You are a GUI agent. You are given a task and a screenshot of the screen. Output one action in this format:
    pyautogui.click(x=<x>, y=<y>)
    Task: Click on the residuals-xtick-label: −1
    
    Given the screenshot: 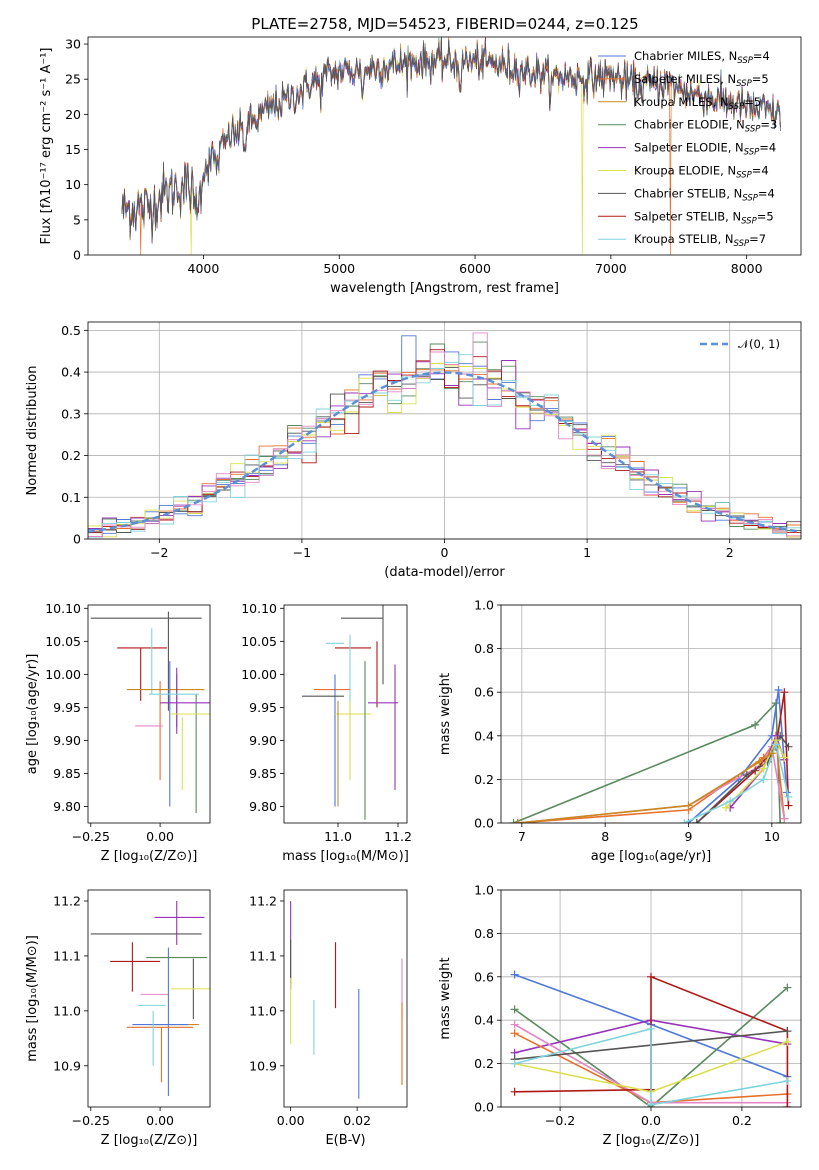 What is the action you would take?
    pyautogui.click(x=302, y=552)
    